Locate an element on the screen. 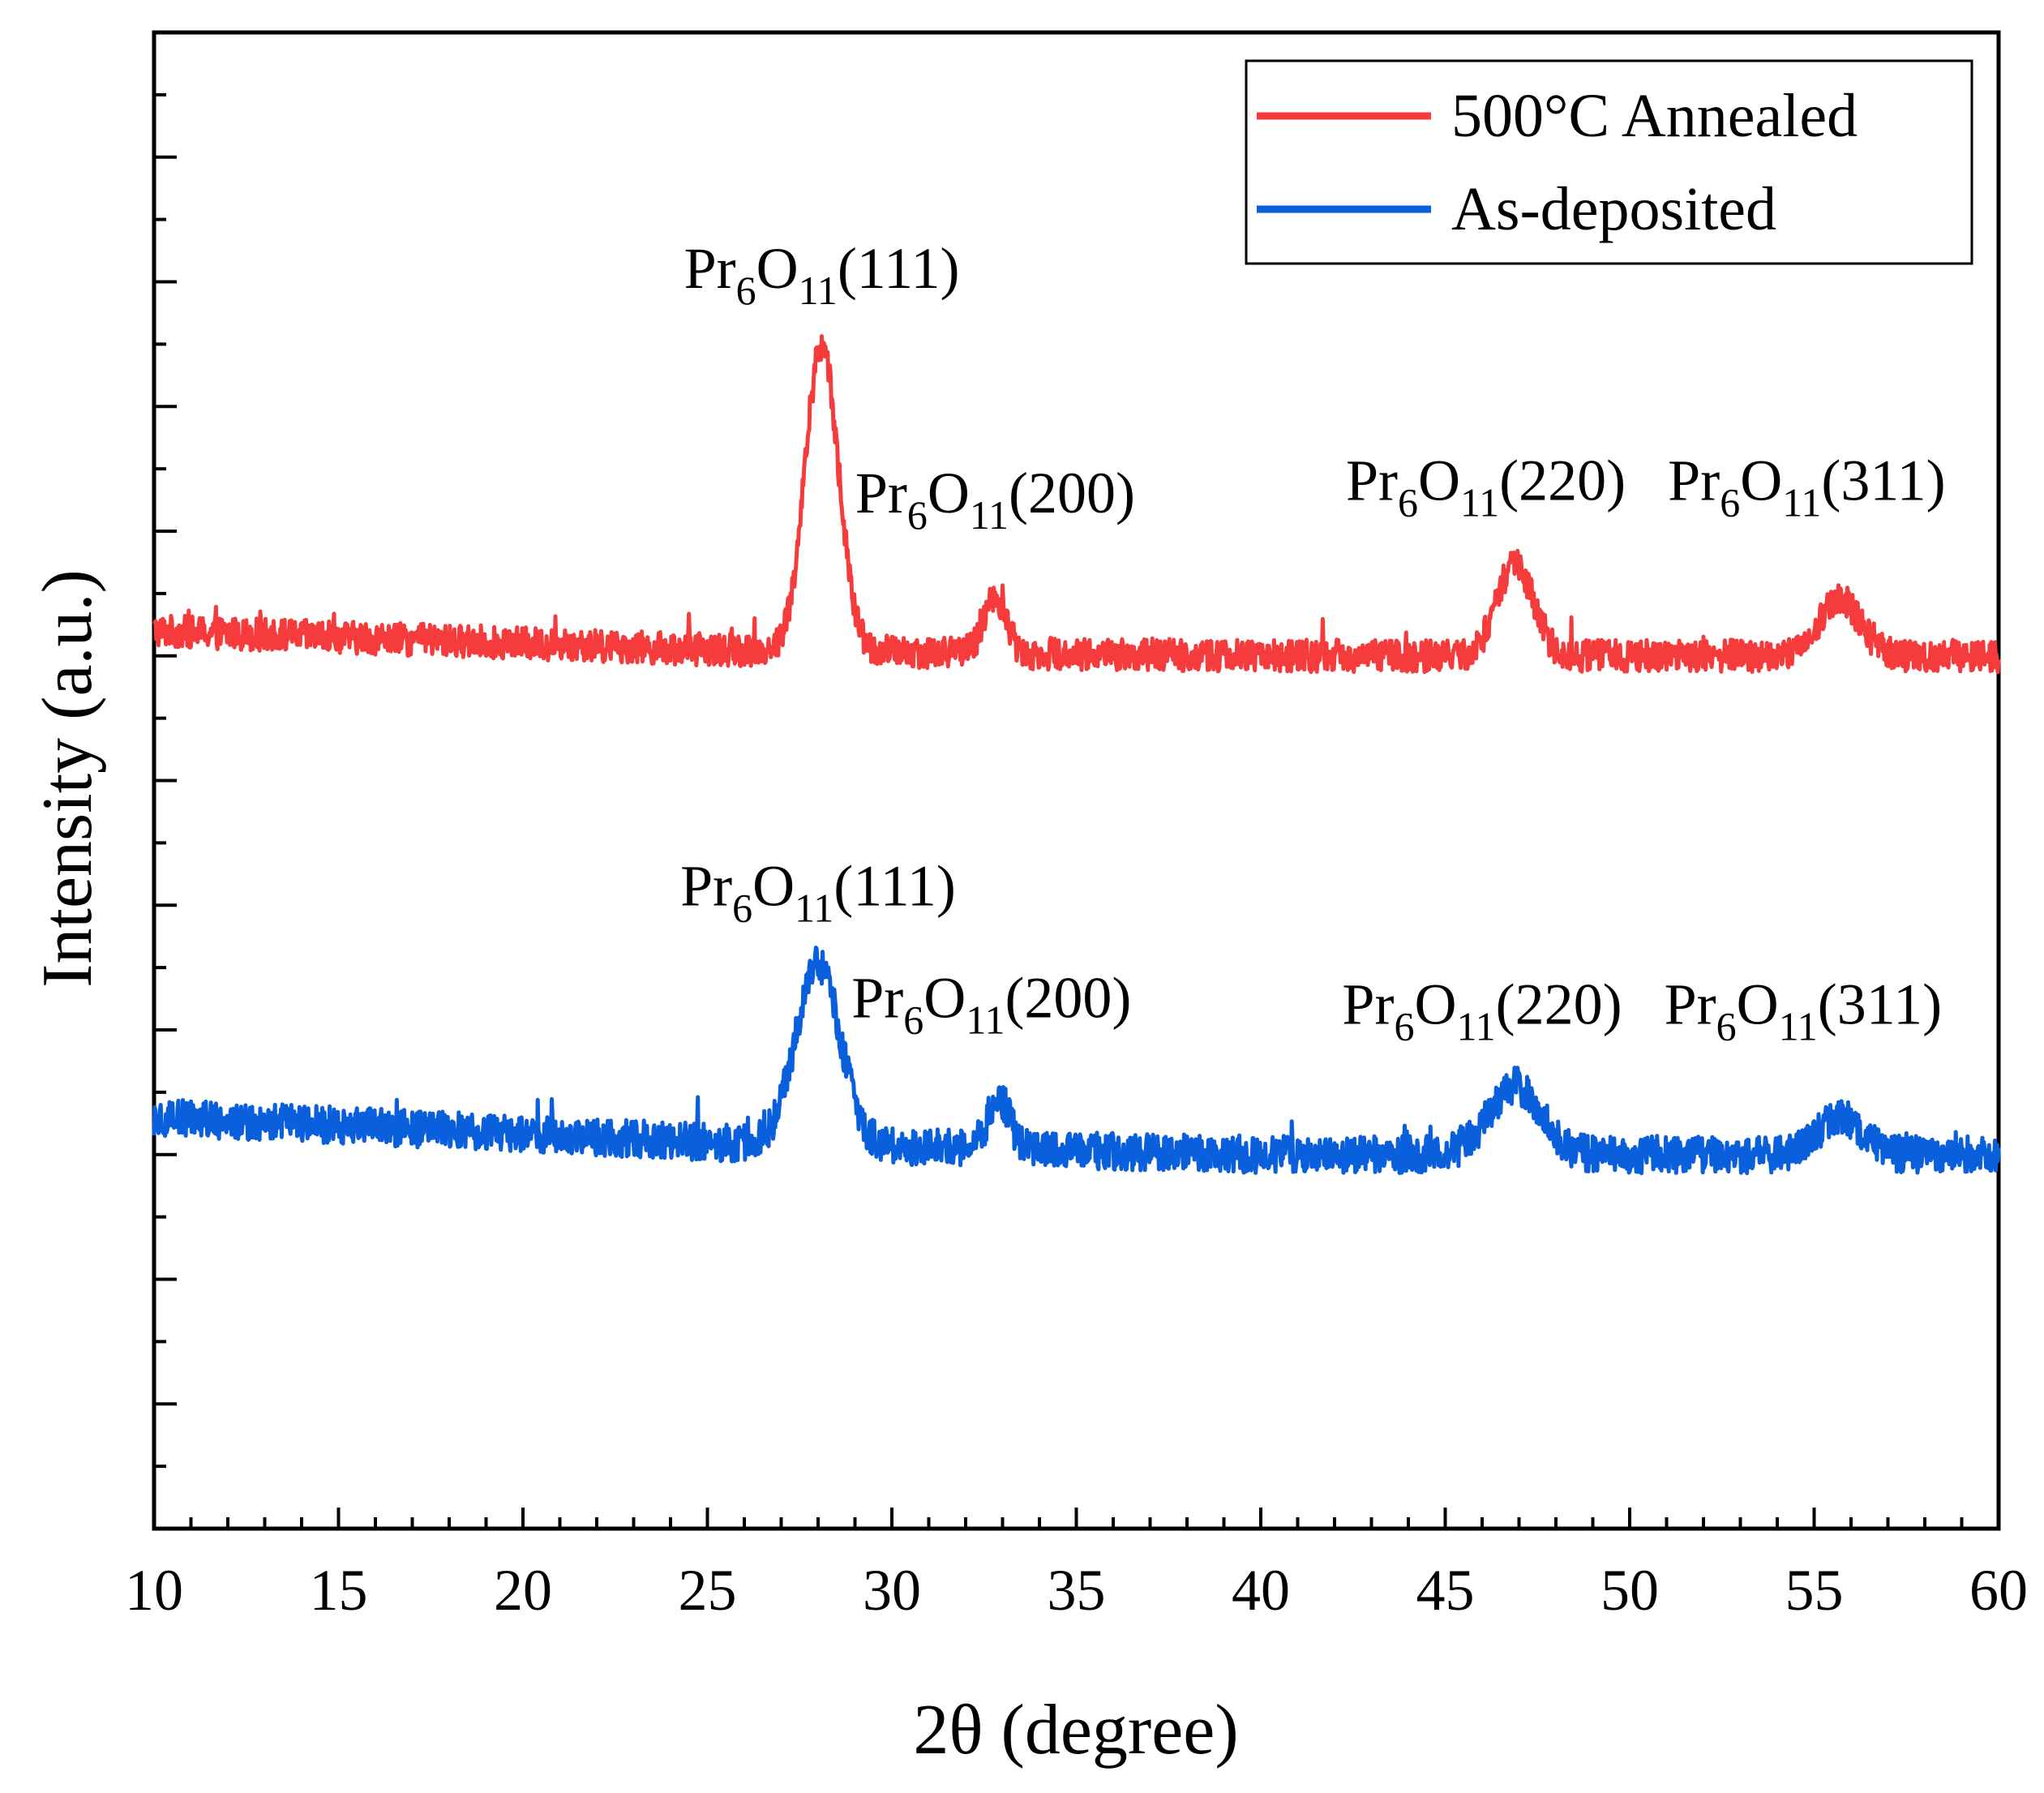 The width and height of the screenshot is (2044, 1793). x-tick-label: 35 is located at coordinates (1077, 1590).